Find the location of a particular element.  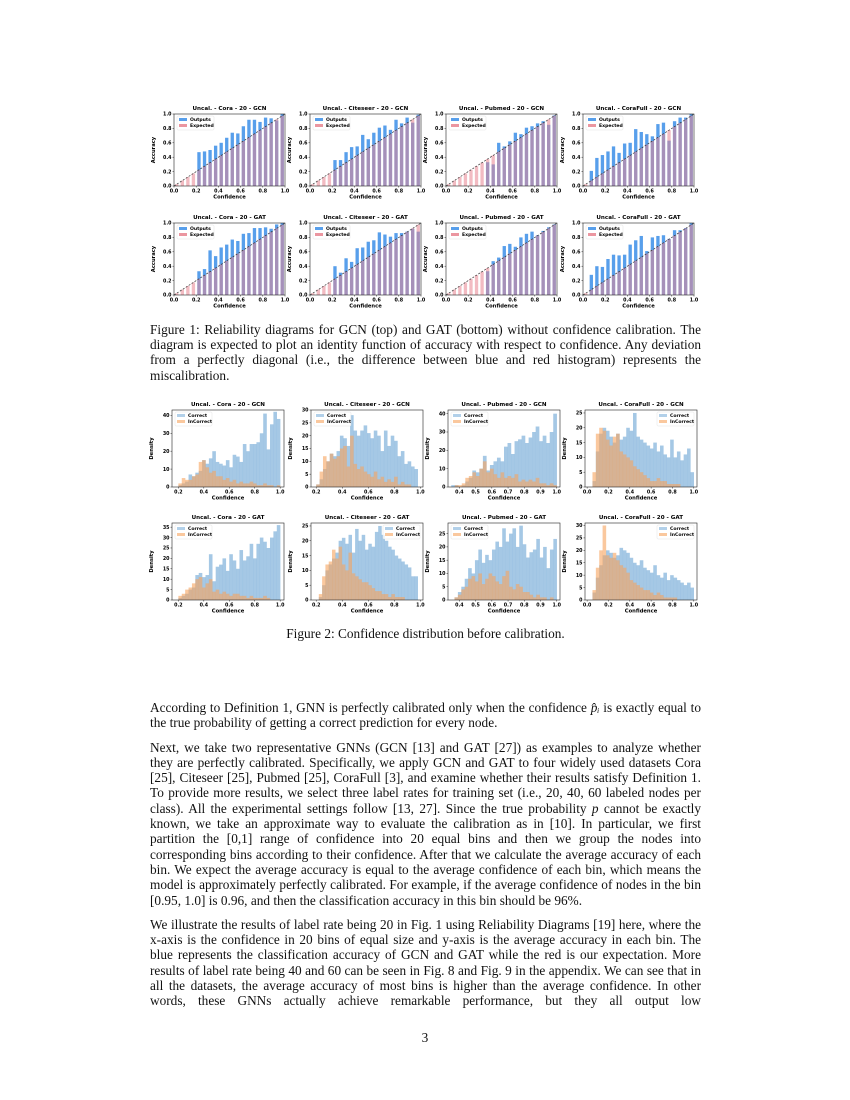

legend-label: Outputs is located at coordinates (609, 229).